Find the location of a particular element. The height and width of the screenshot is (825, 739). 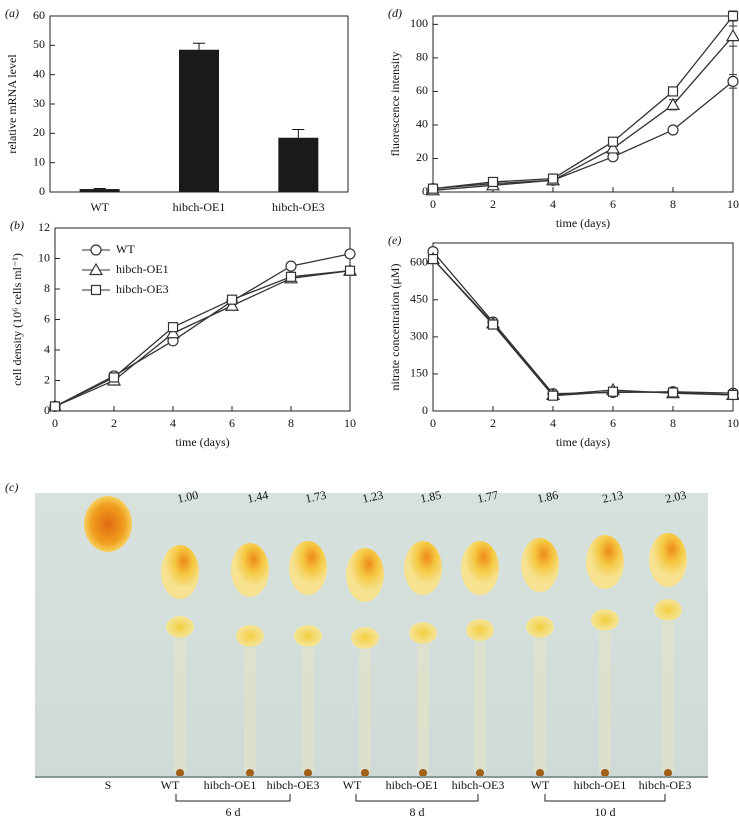

lane-label: hibch-OE3 is located at coordinates (293, 785).